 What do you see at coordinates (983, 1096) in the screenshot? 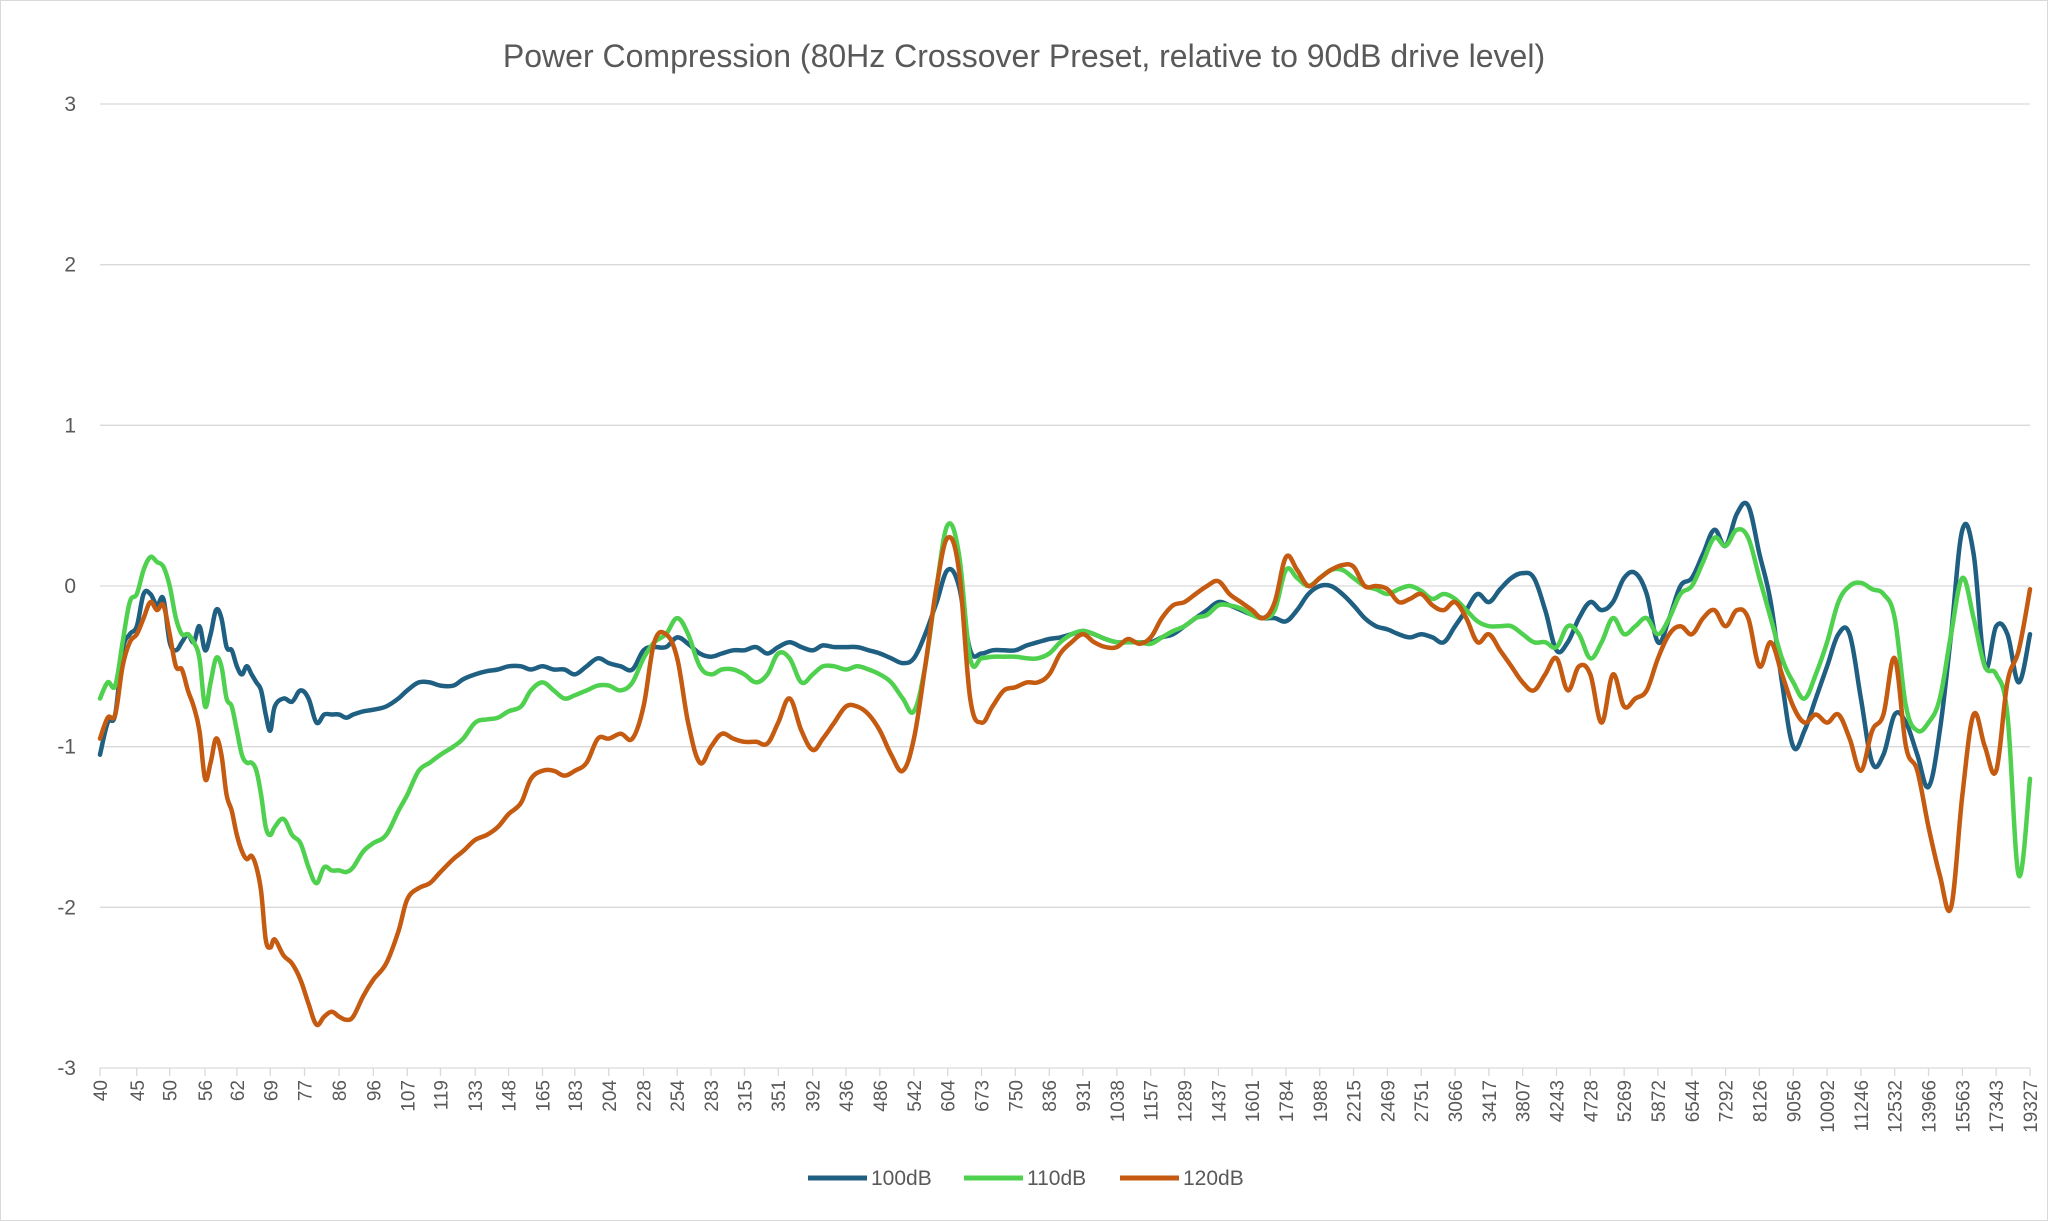
I see `x-tick-label: 673` at bounding box center [983, 1096].